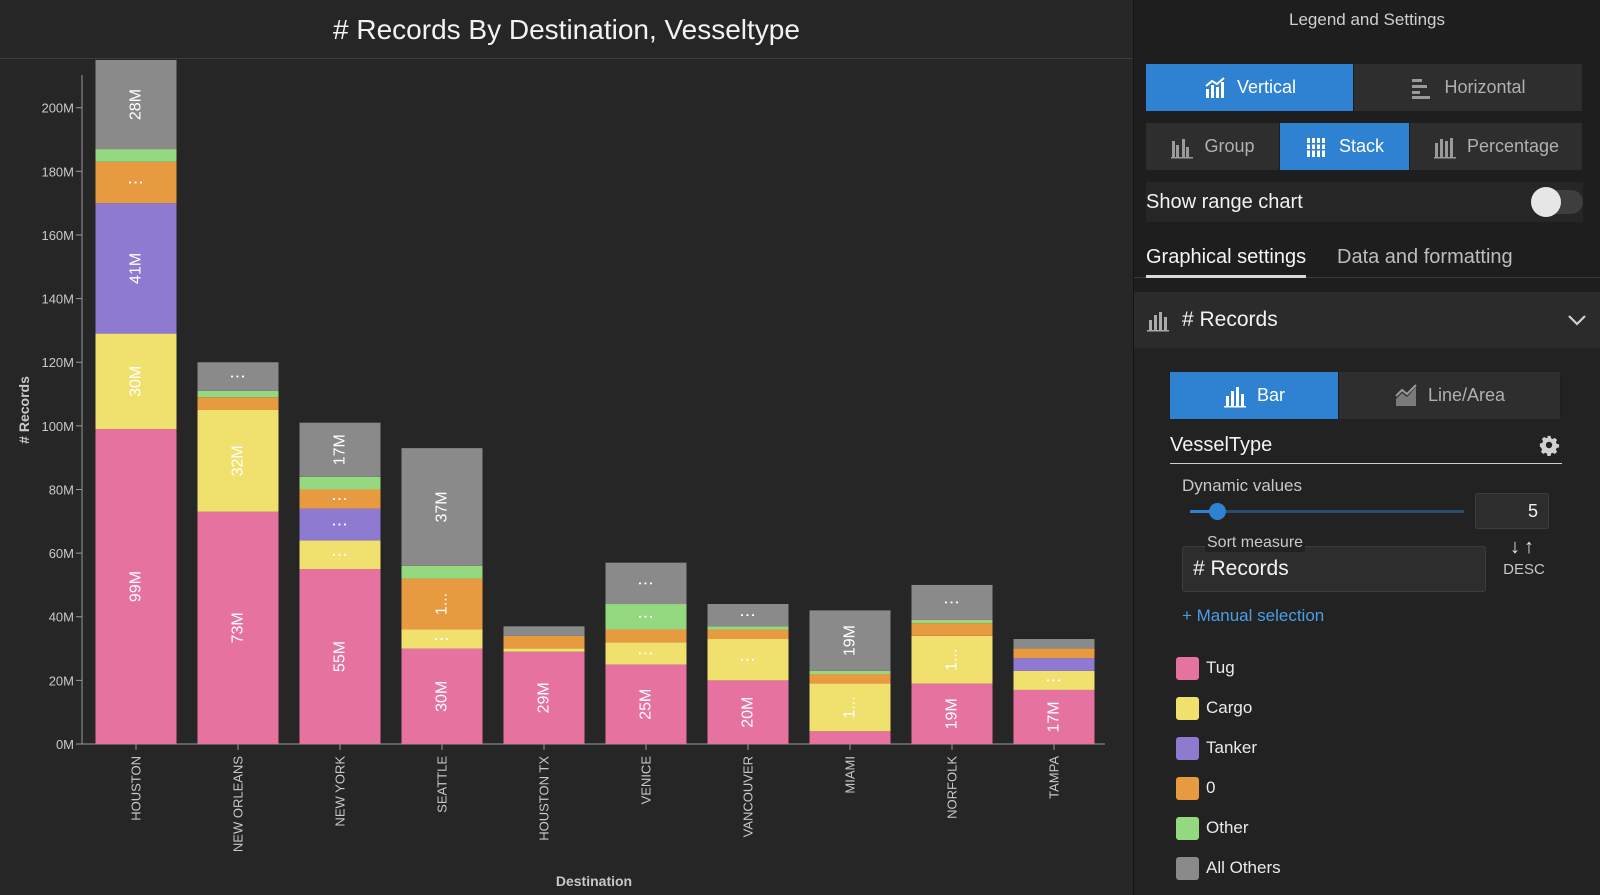  I want to click on line-area-button: Line/Area, so click(1450, 395).